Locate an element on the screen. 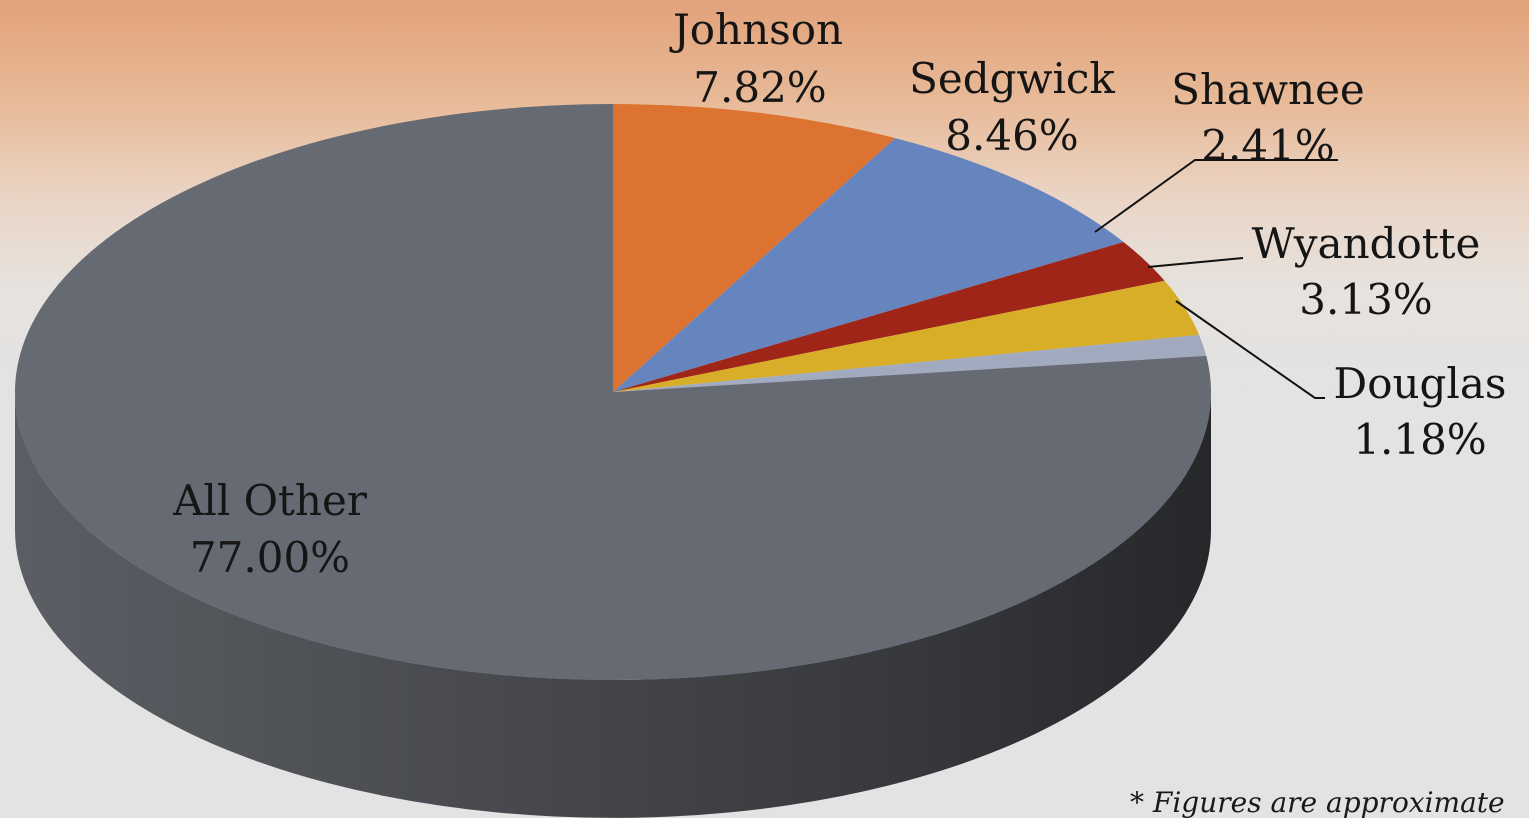  pie-slice-johnson is located at coordinates (754, 248).